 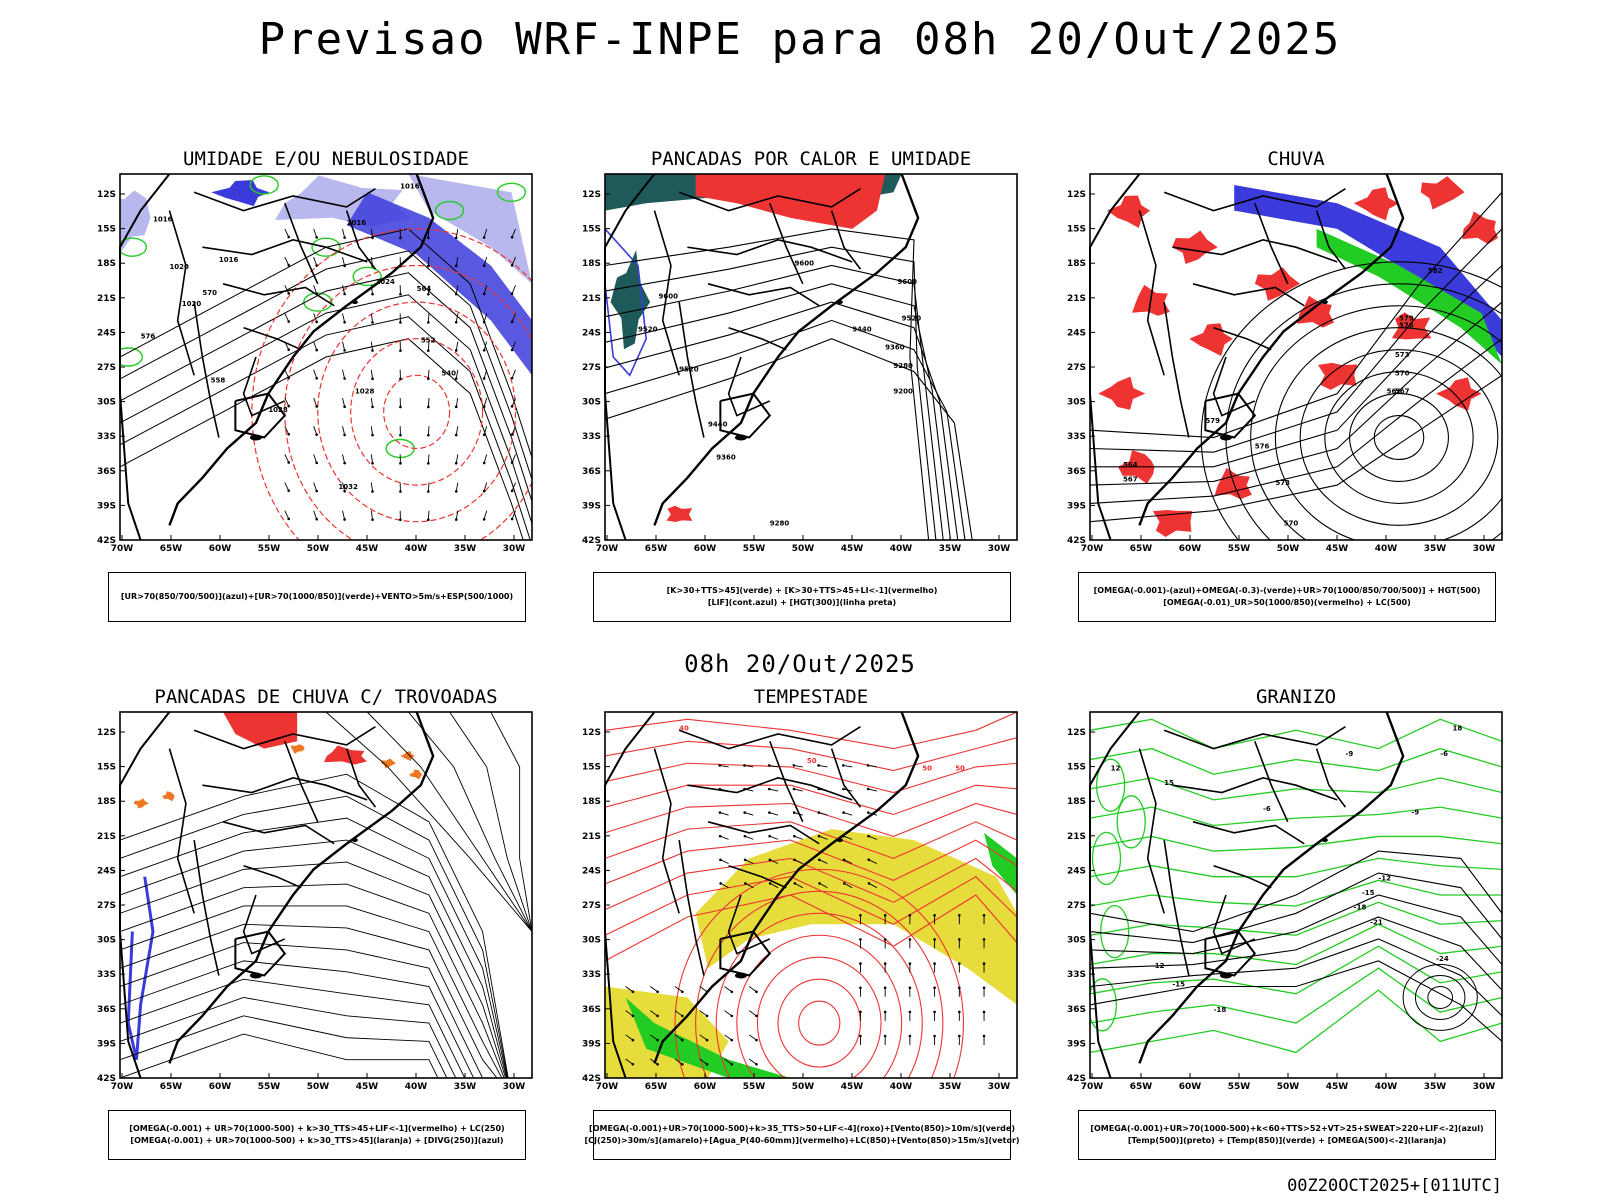 What do you see at coordinates (1376, 922) in the screenshot?
I see `contour-label: -21` at bounding box center [1376, 922].